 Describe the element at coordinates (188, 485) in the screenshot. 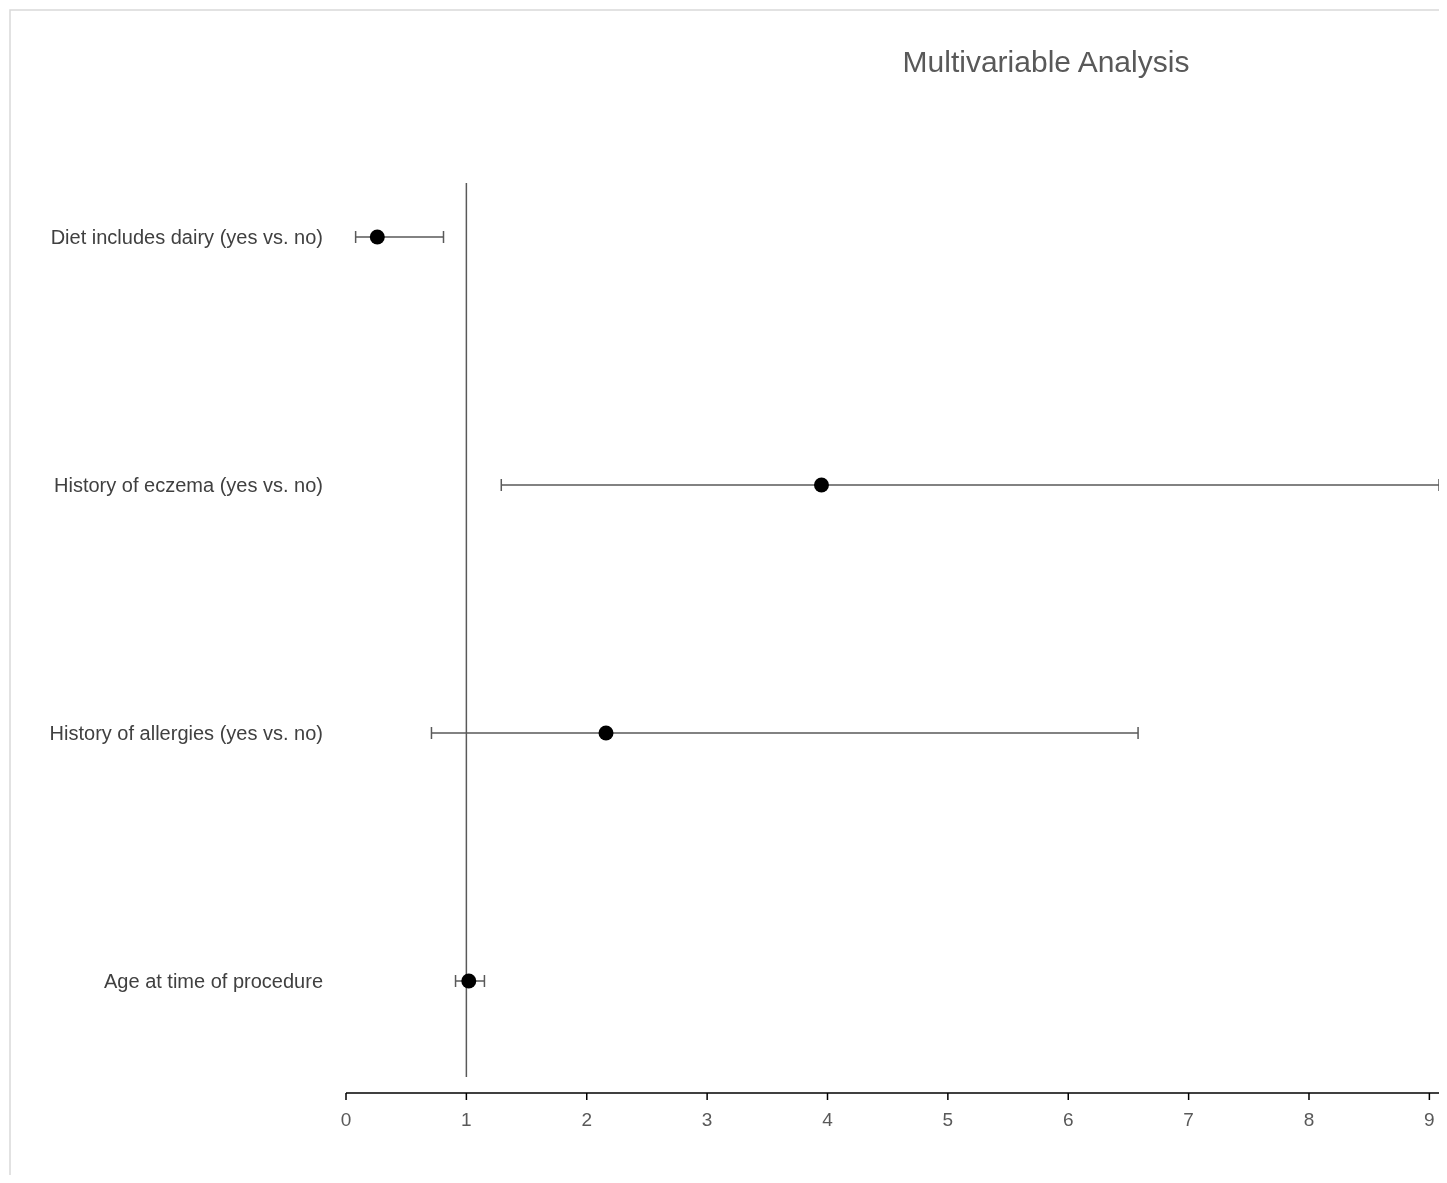

I see `y-tick-label: History of eczema (yes vs. no)` at that location.